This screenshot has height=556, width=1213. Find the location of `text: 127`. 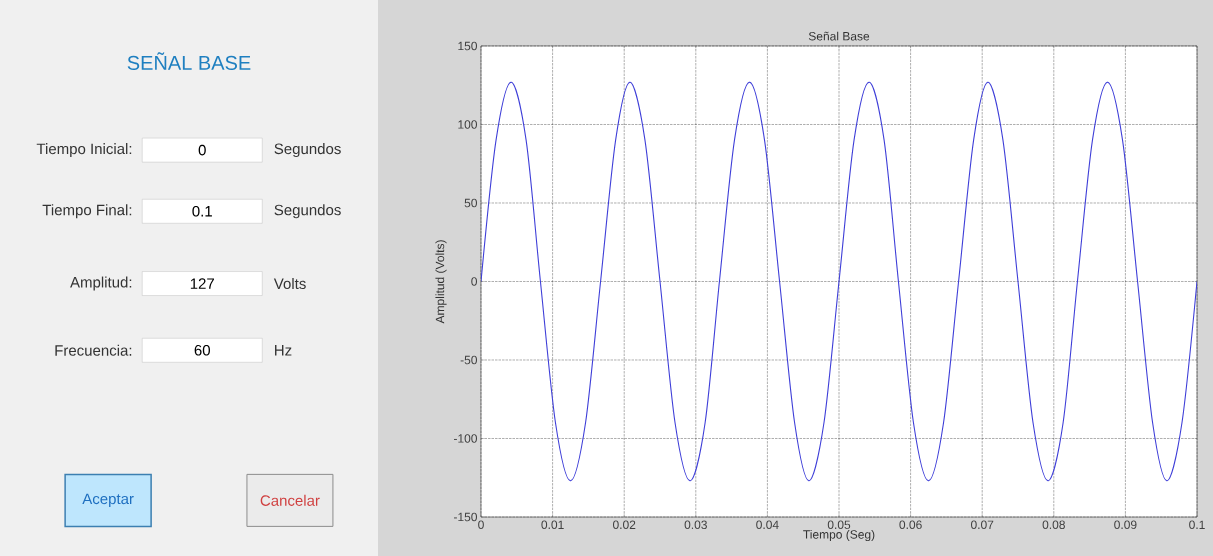

text: 127 is located at coordinates (202, 283).